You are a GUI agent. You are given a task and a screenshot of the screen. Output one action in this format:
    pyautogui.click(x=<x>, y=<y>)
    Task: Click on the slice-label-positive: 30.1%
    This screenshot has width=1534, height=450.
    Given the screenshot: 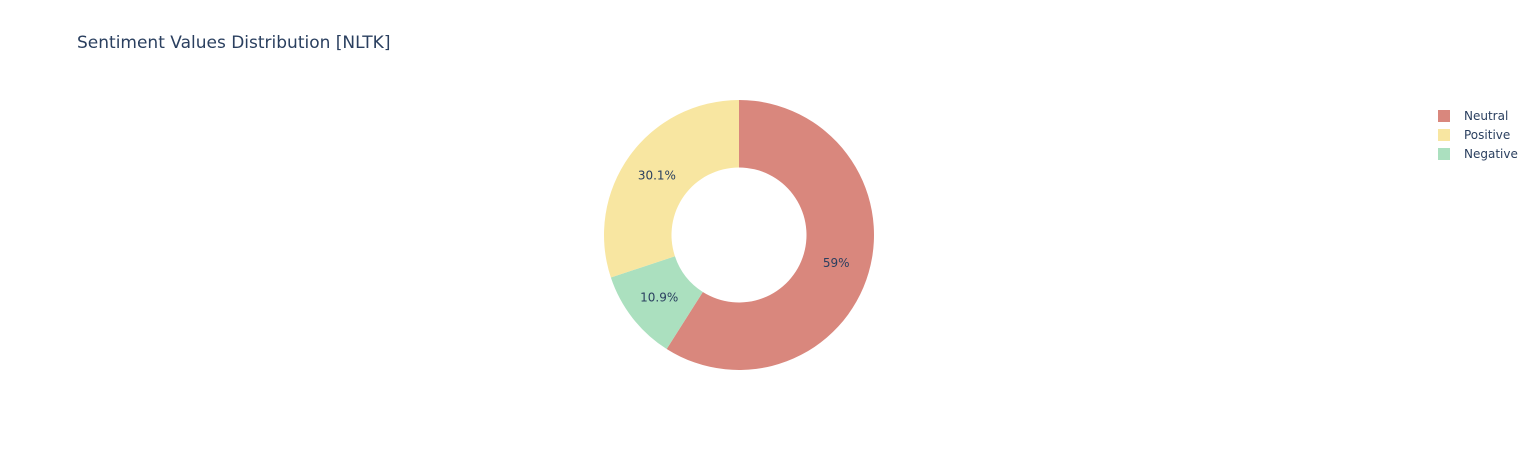 What is the action you would take?
    pyautogui.click(x=657, y=176)
    